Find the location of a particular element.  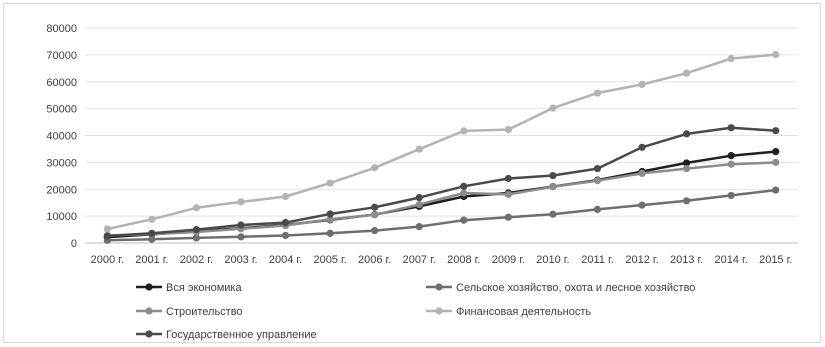

legend-entry: Вся экономика is located at coordinates (189, 288).